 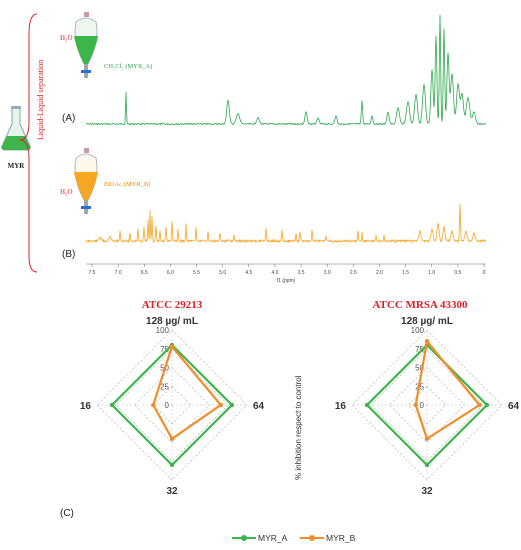 I want to click on solvent-a: H₂O, so click(x=66, y=38).